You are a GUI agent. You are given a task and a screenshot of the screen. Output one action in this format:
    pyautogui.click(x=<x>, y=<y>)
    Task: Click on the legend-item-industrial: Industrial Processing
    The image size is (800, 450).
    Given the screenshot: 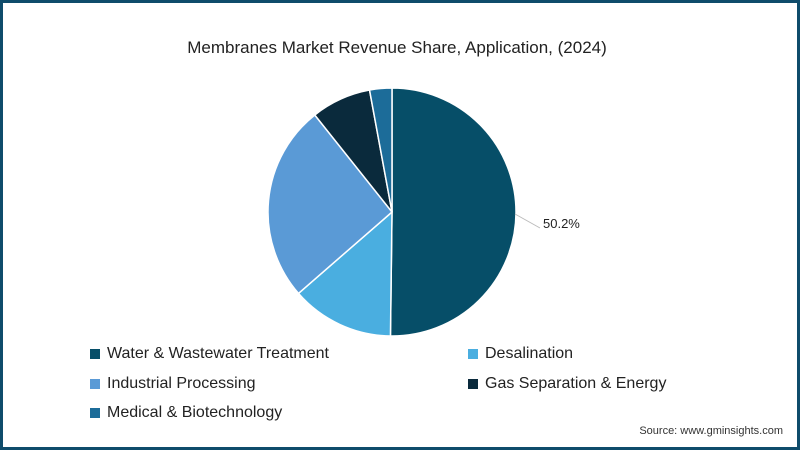 What is the action you would take?
    pyautogui.click(x=173, y=384)
    